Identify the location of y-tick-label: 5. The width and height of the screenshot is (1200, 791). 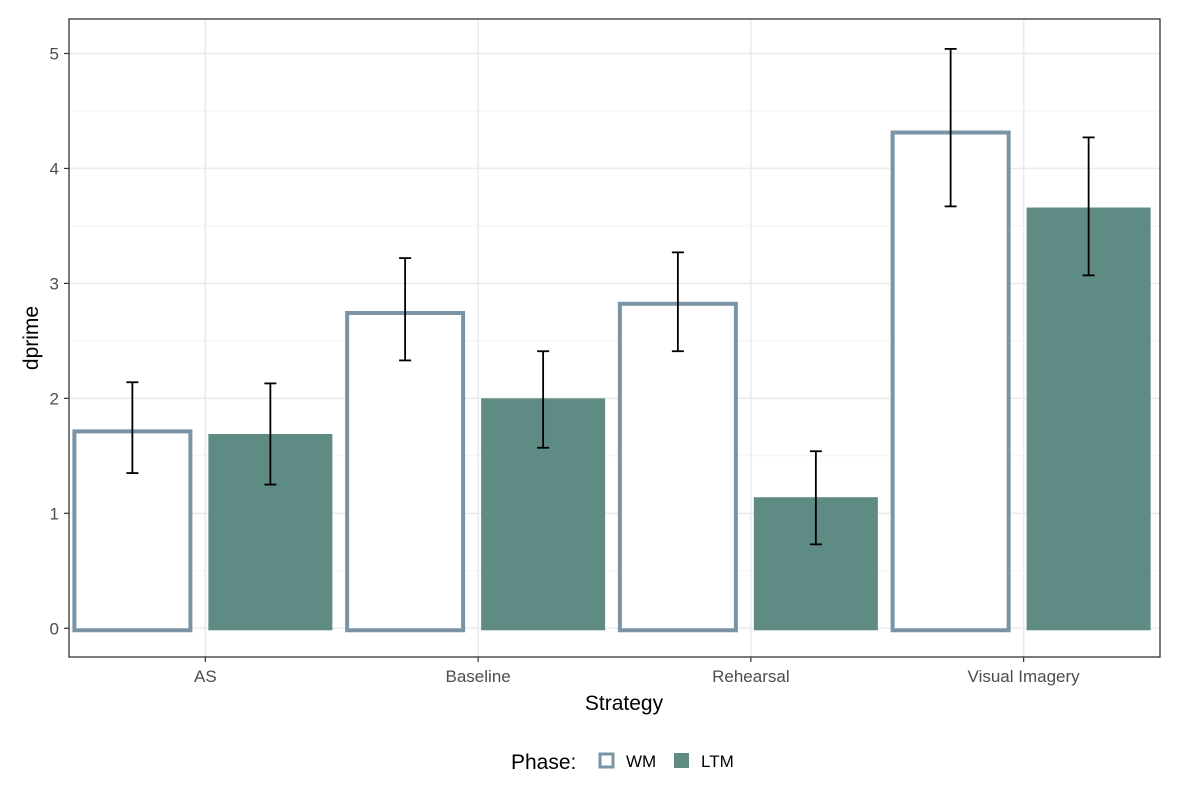
(54, 53).